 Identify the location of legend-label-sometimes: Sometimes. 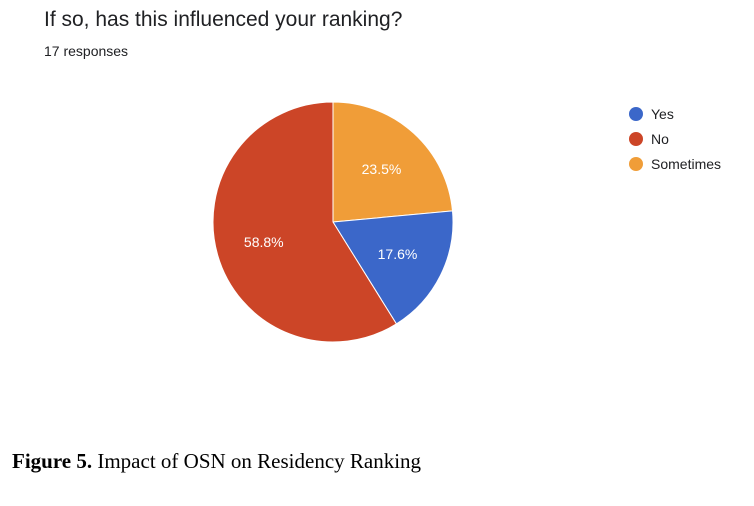
(686, 163).